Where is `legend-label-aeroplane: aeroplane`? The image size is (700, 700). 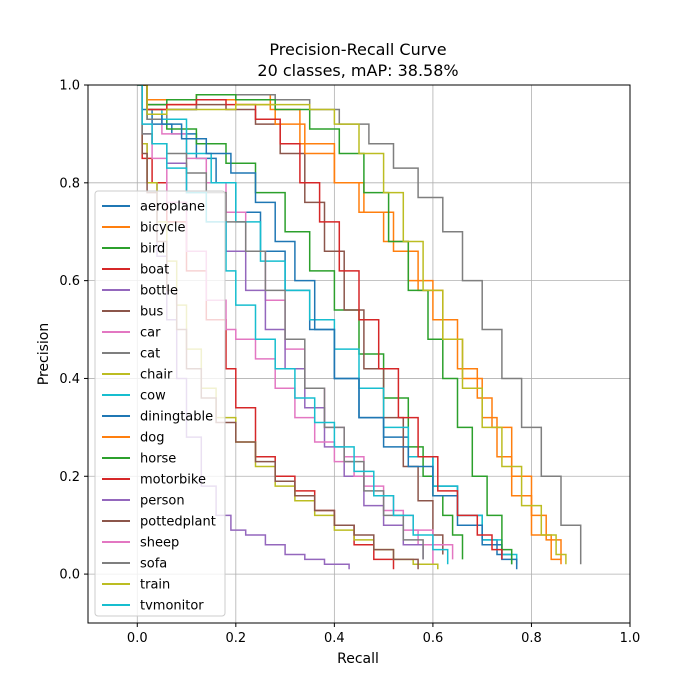 legend-label-aeroplane: aeroplane is located at coordinates (172, 207).